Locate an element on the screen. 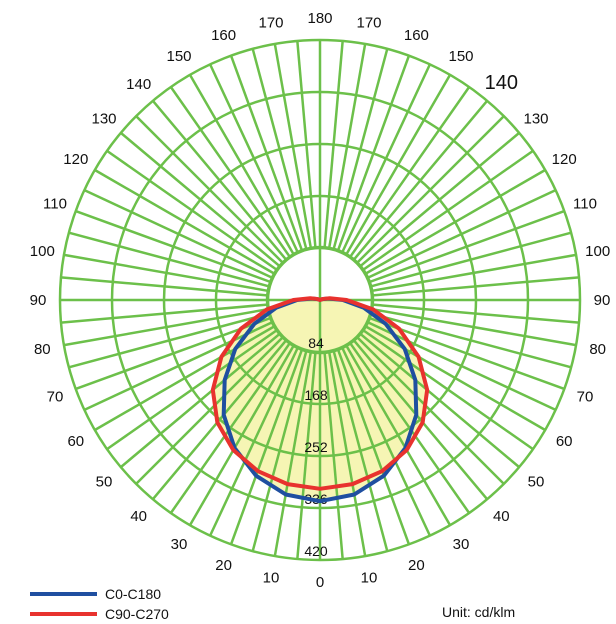 This screenshot has height=624, width=616. angle-label: 0 is located at coordinates (320, 582).